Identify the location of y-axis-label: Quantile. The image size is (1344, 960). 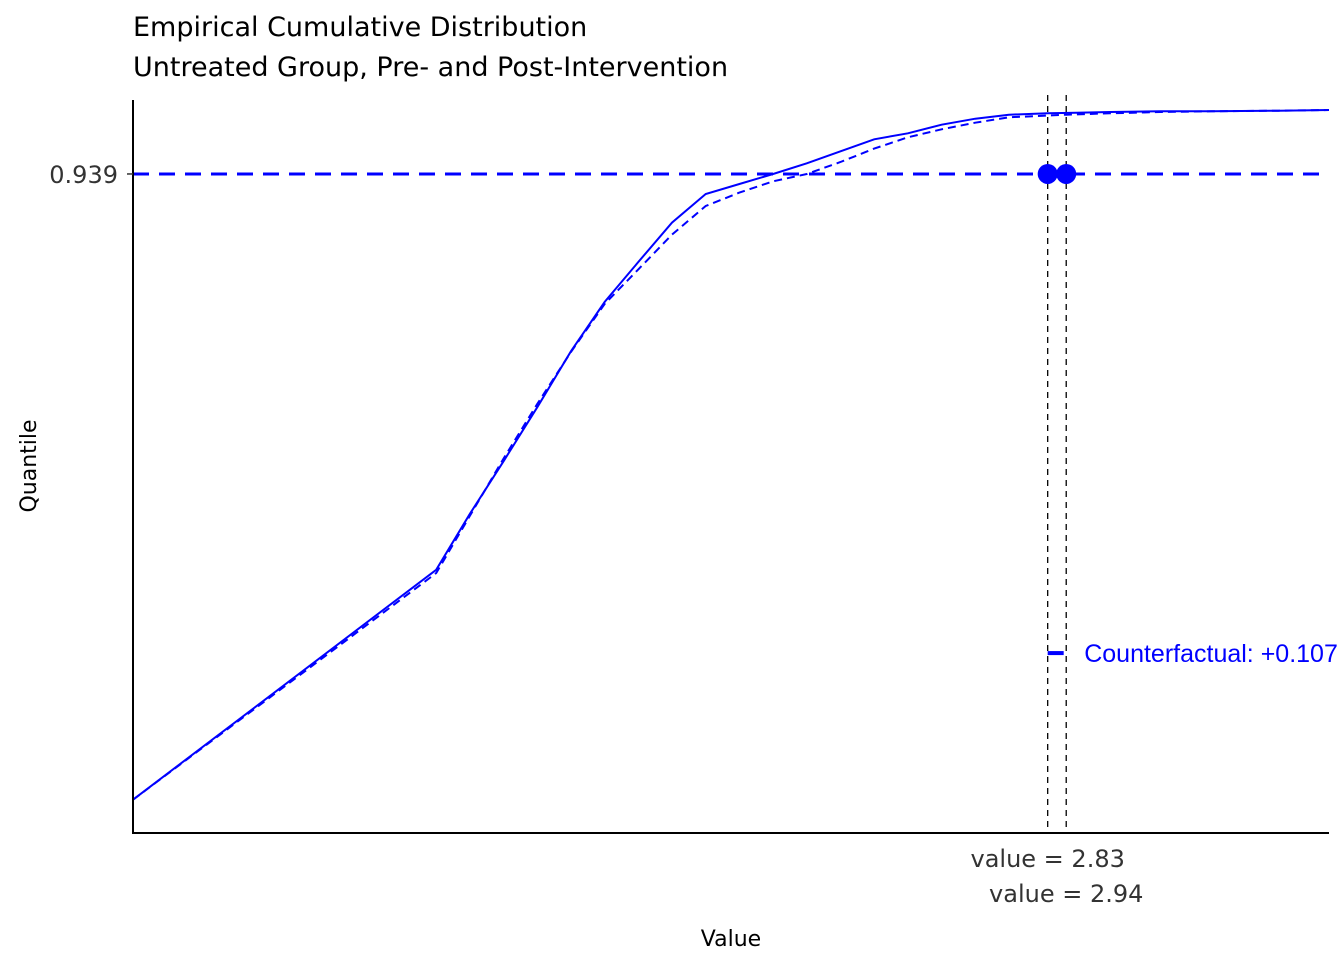
(29, 465).